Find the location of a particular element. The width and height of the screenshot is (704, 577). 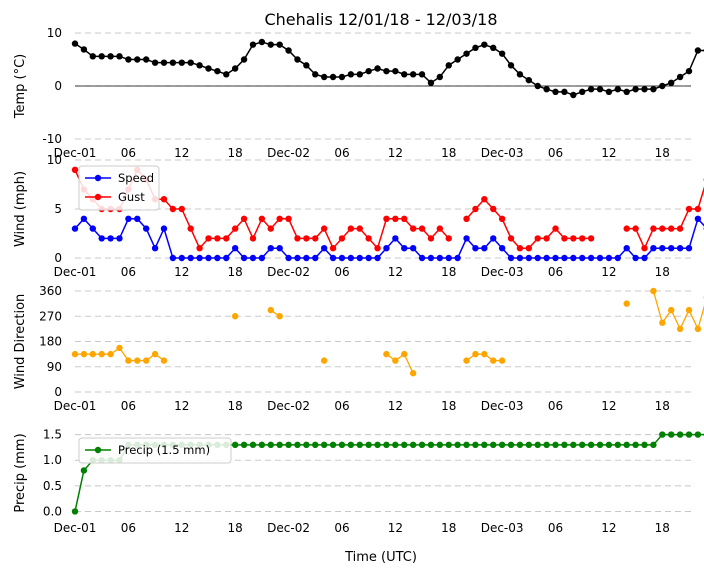

y-tick-label: 1.0 is located at coordinates (52, 460).